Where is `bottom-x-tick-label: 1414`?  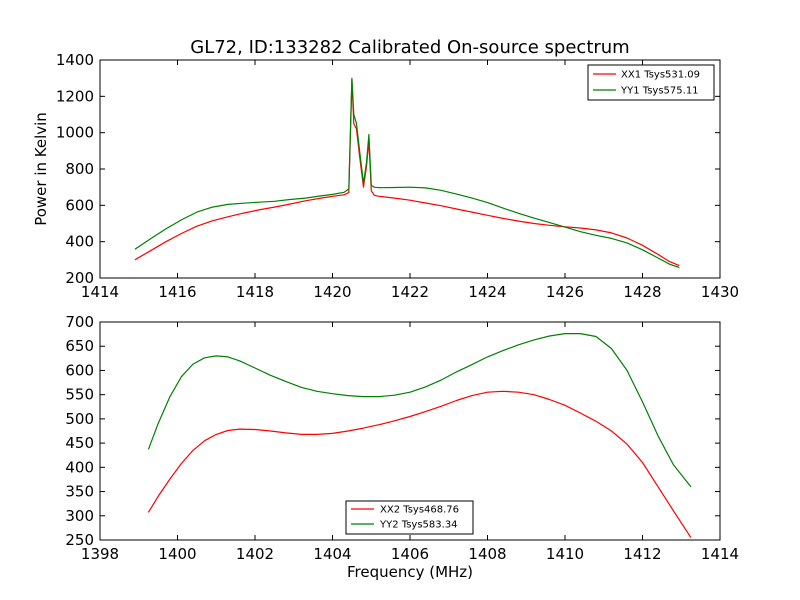 bottom-x-tick-label: 1414 is located at coordinates (720, 554).